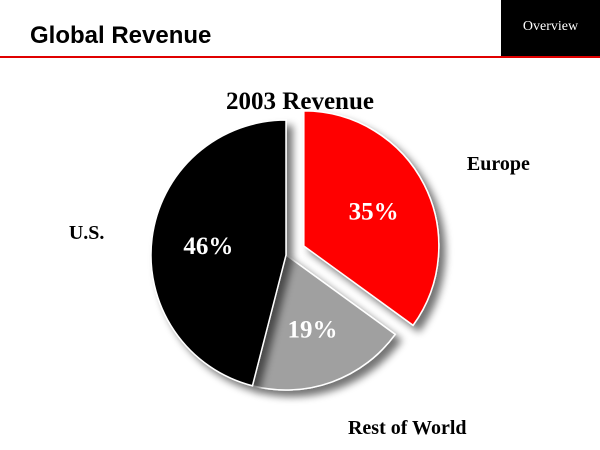  What do you see at coordinates (87, 233) in the screenshot?
I see `category-label-us: U.S.` at bounding box center [87, 233].